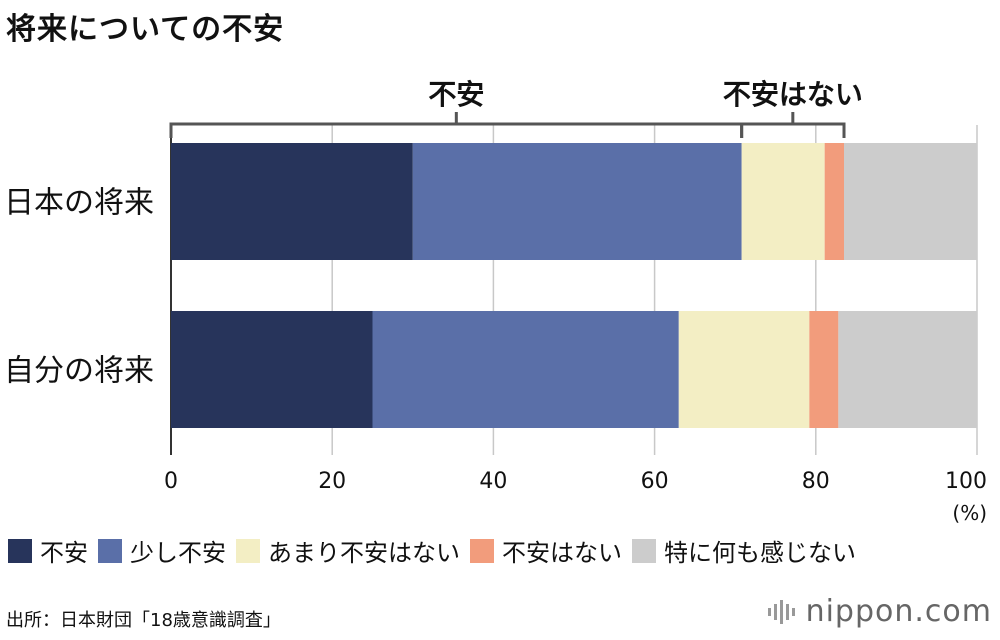 The height and width of the screenshot is (640, 1000). I want to click on legend-item: 特に何も感じない, so click(744, 550).